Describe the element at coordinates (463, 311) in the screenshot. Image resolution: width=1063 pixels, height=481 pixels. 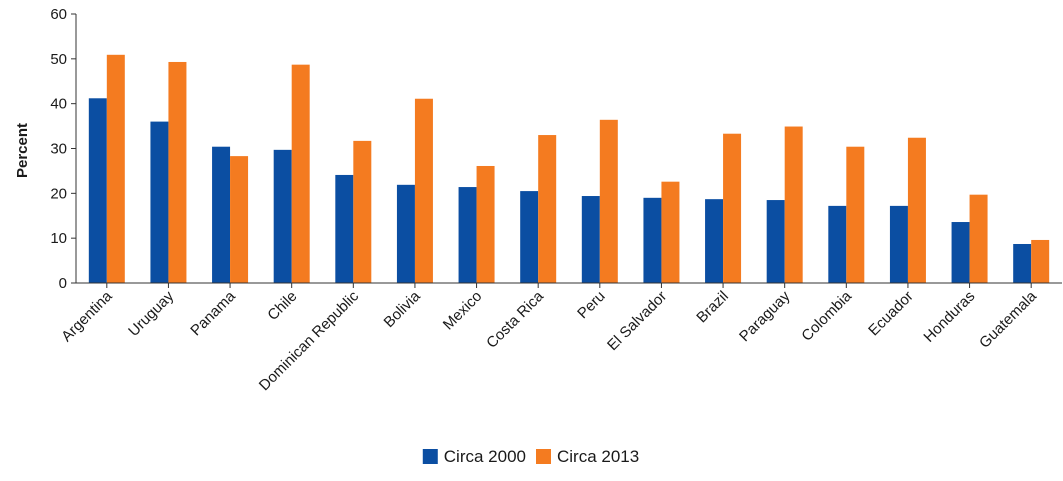
I see `x-tick-label: Mexico` at that location.